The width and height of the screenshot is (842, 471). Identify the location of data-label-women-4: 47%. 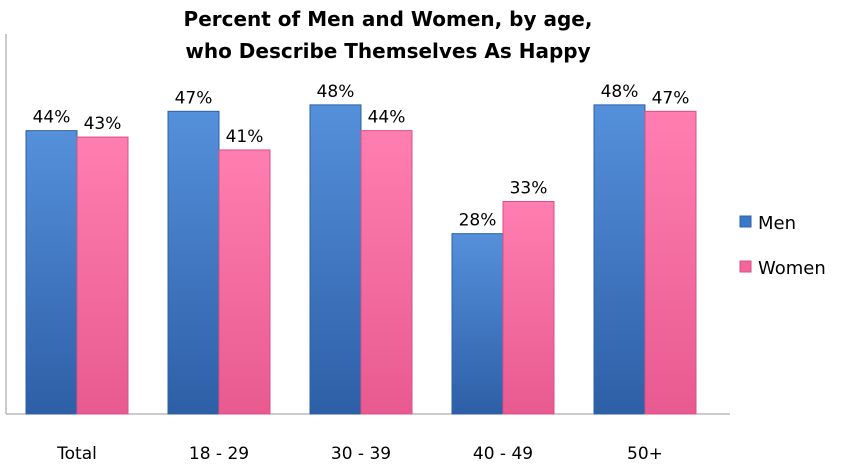
(671, 98).